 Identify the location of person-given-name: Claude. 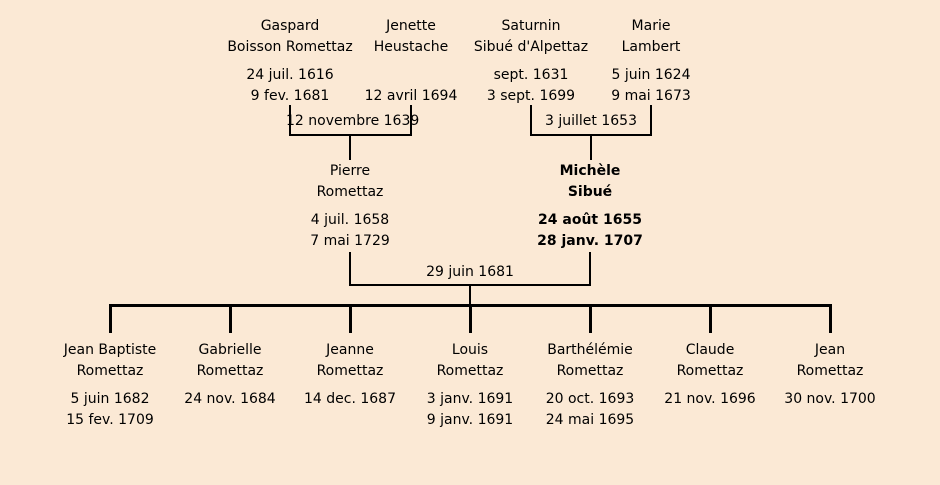
(710, 350).